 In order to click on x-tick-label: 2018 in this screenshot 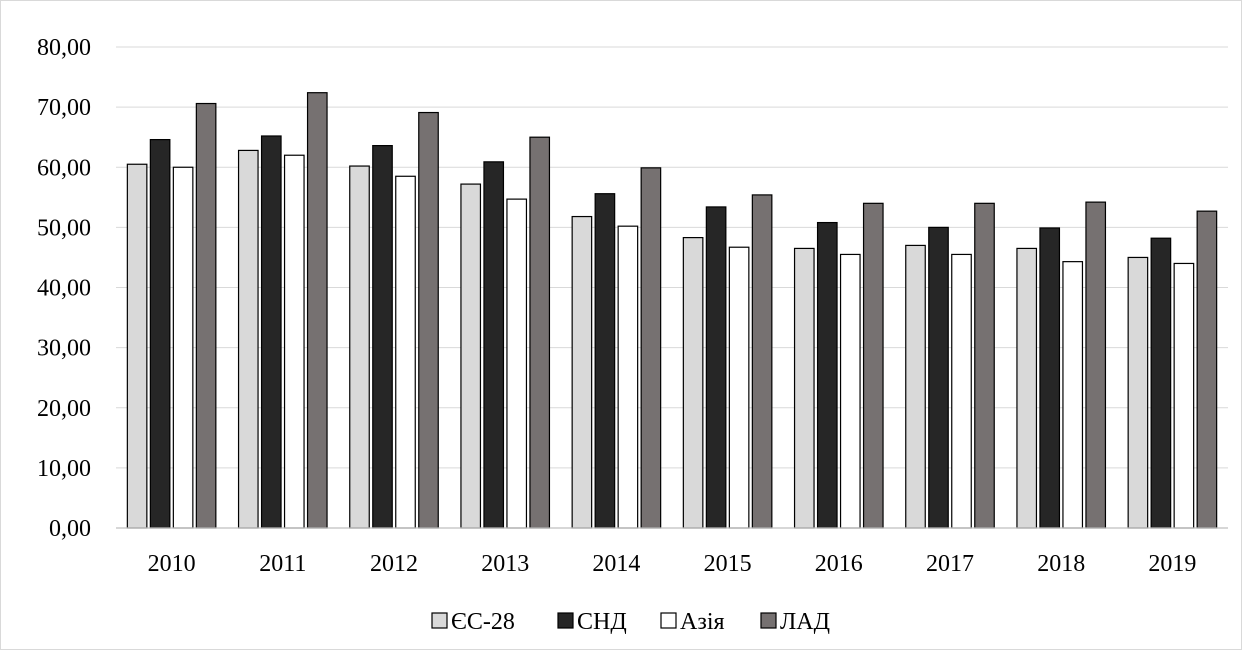, I will do `click(1061, 564)`.